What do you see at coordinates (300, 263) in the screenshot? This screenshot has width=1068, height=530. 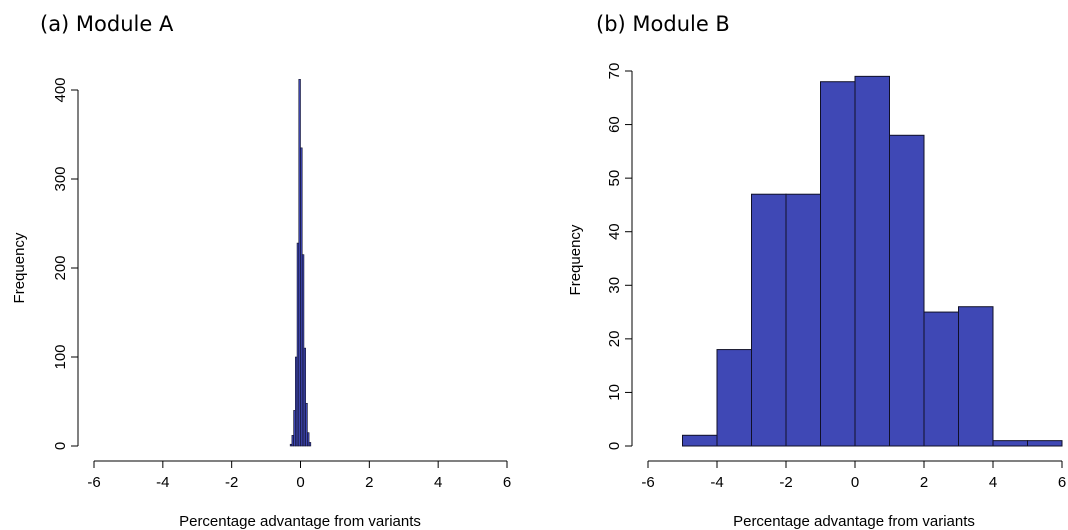 I see `panel-a-bars` at bounding box center [300, 263].